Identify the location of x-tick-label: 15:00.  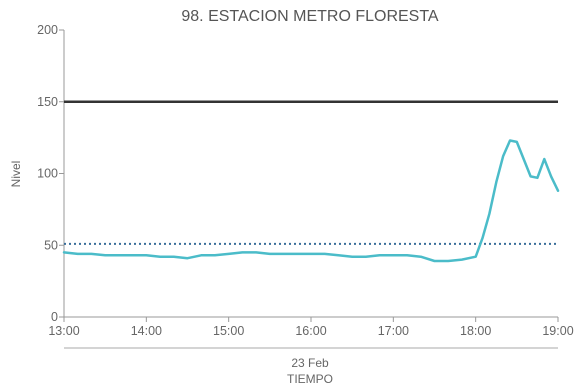
(228, 331).